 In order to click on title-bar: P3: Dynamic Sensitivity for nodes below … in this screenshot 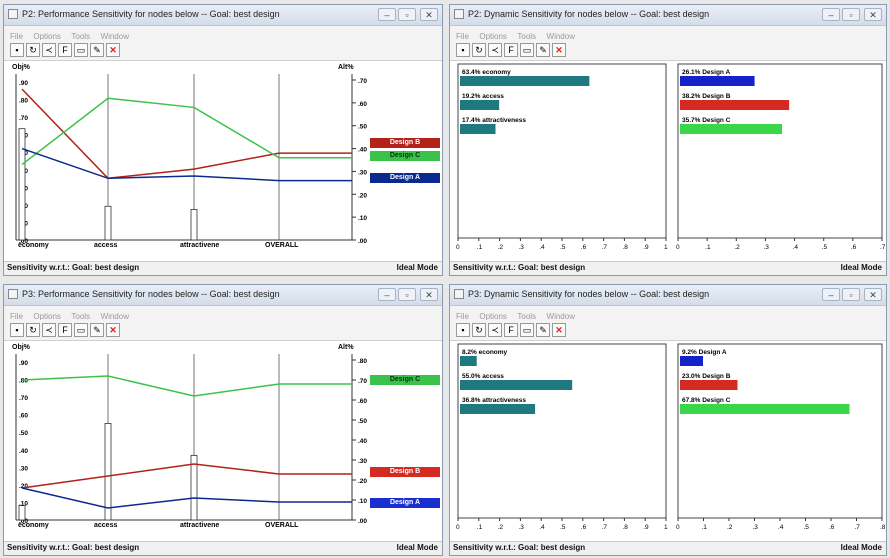, I will do `click(668, 295)`.